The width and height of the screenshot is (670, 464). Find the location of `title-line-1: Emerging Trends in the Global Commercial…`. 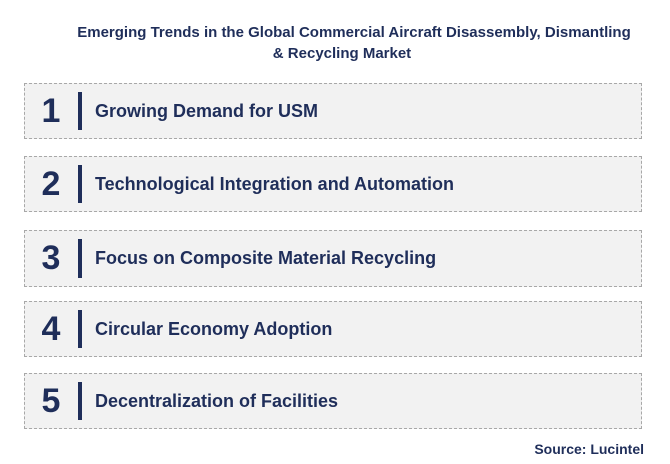

title-line-1: Emerging Trends in the Global Commercial… is located at coordinates (354, 32).